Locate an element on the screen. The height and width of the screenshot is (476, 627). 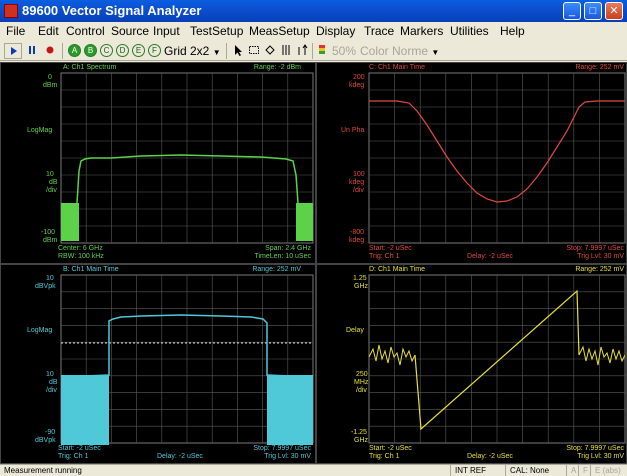
trace-c-ytop-value: 200 is located at coordinates (359, 77).